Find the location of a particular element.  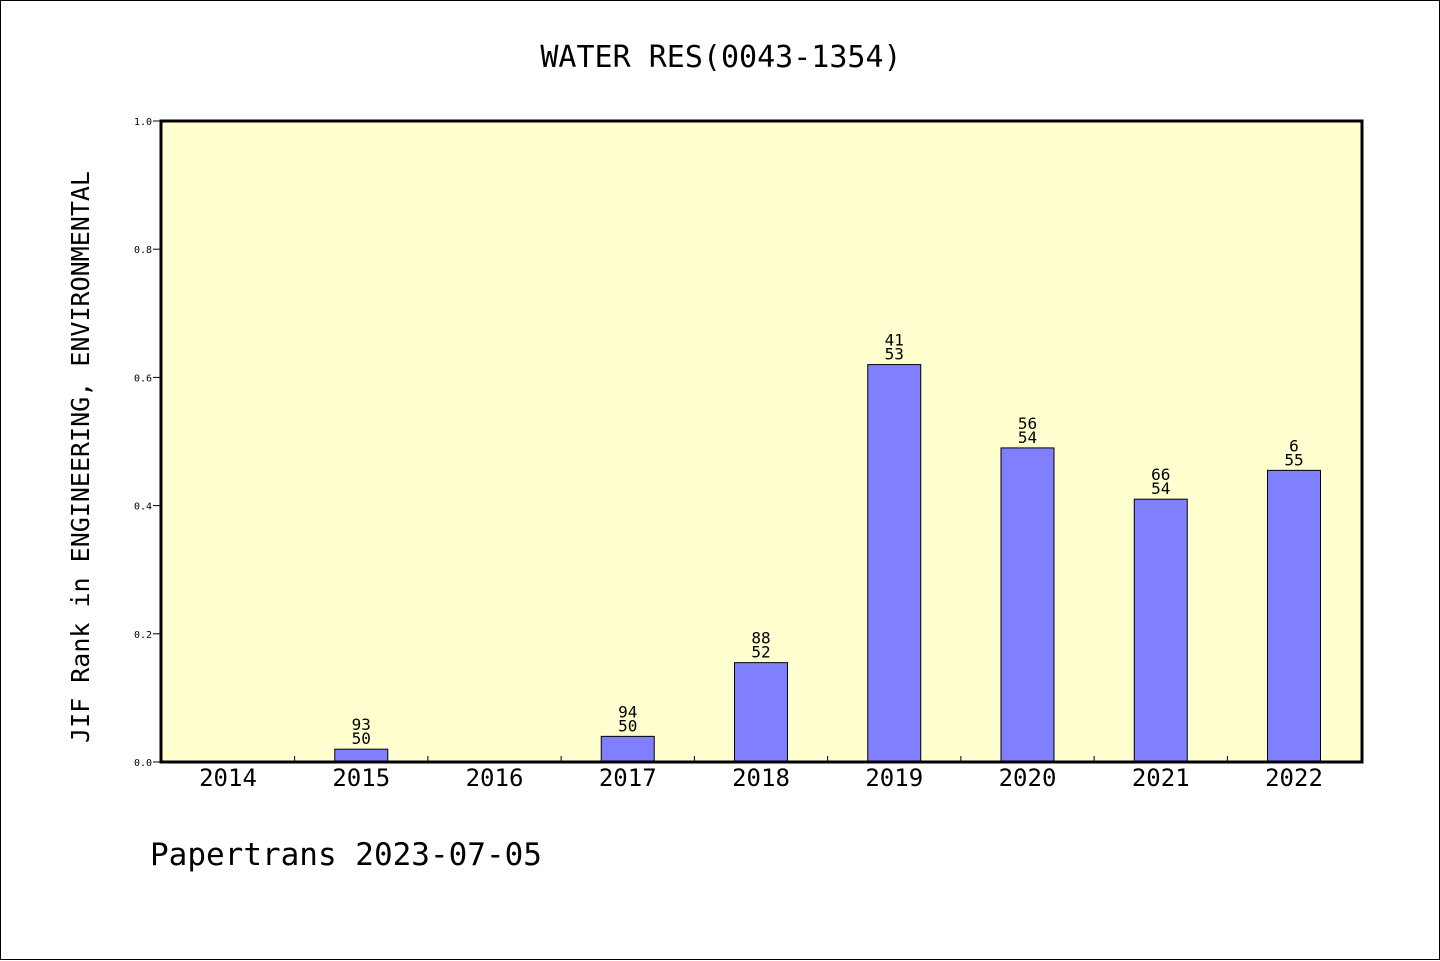

bar-label-top-2015: 93 is located at coordinates (361, 724).